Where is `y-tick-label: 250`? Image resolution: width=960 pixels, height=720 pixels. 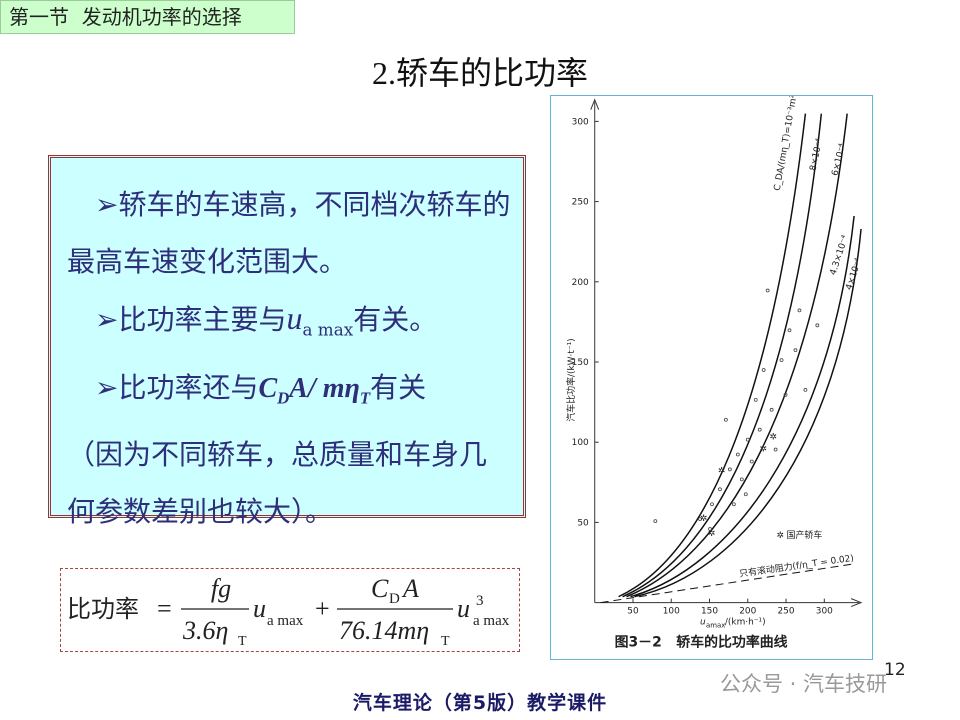
y-tick-label: 250 is located at coordinates (580, 203).